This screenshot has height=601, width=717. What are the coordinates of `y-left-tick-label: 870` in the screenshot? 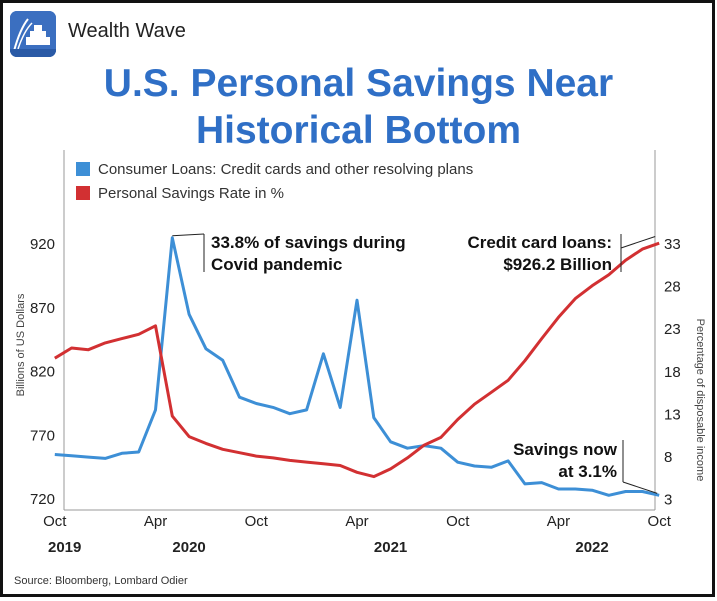 It's located at (42, 308).